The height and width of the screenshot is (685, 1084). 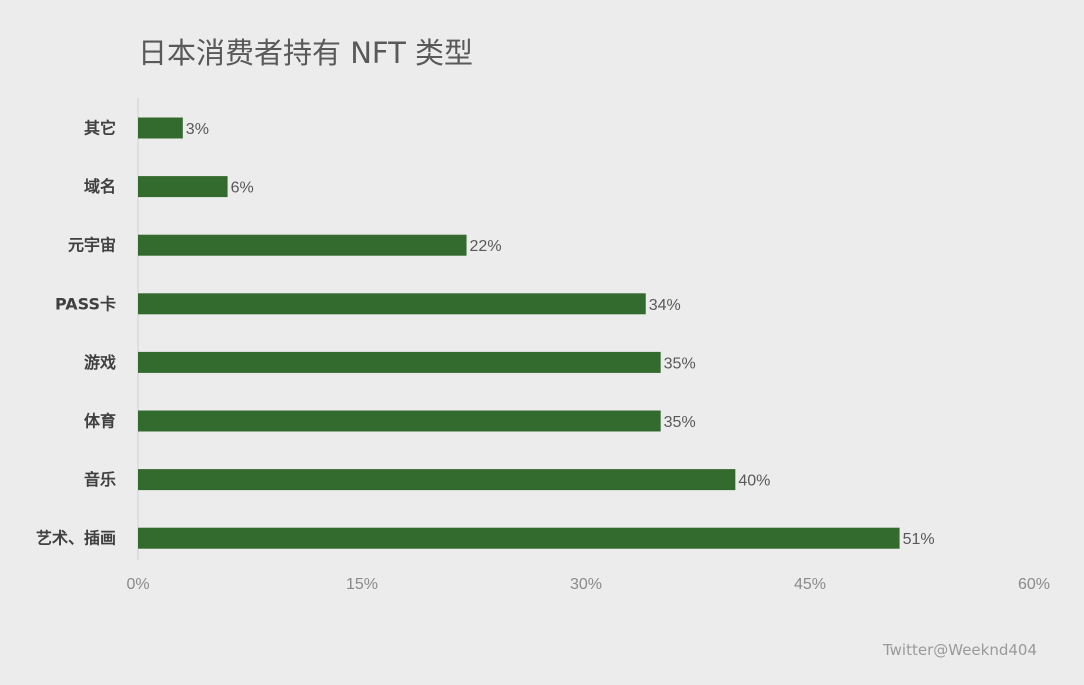 I want to click on x-tick-label: 15%, so click(x=362, y=584).